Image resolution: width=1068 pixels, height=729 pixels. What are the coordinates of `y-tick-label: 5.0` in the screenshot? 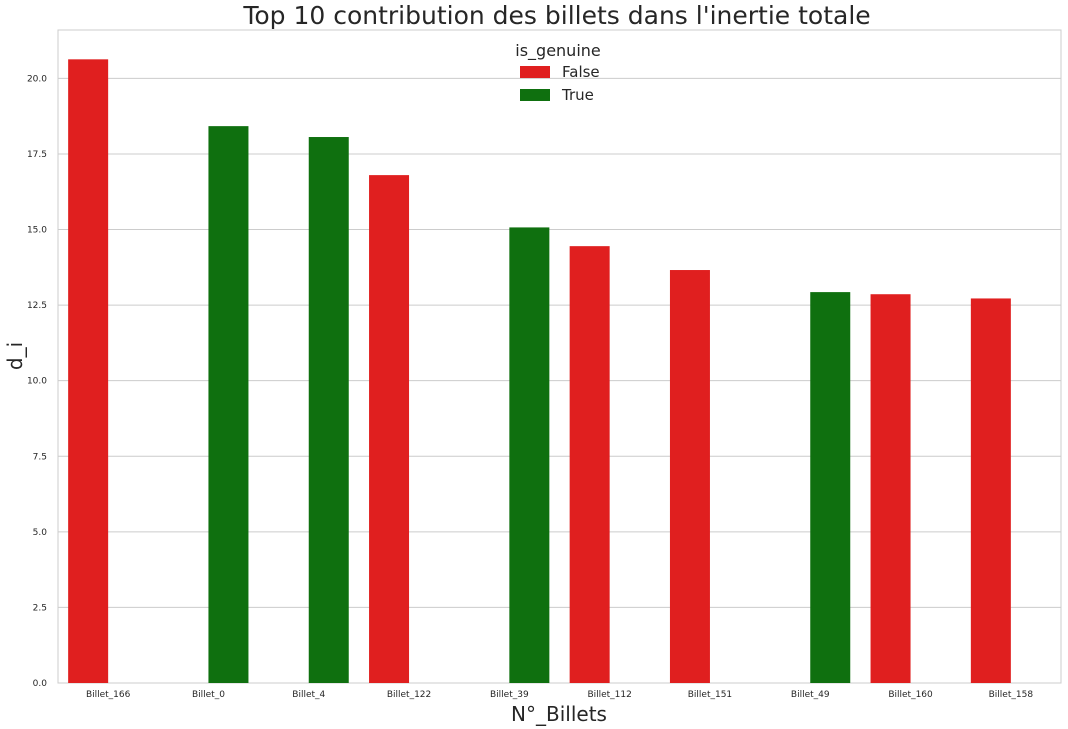 It's located at (40, 533).